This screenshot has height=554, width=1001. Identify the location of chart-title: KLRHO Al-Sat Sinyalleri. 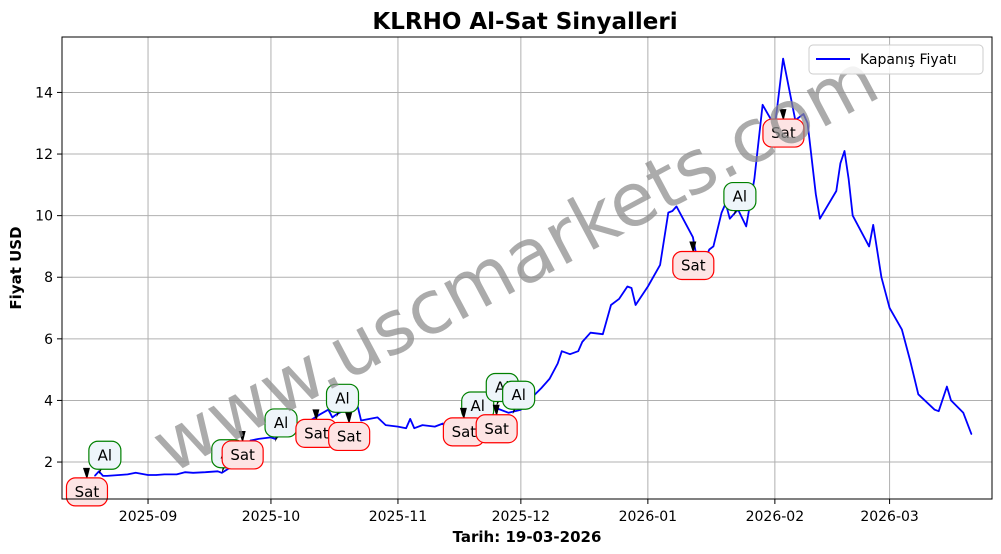
(524, 22).